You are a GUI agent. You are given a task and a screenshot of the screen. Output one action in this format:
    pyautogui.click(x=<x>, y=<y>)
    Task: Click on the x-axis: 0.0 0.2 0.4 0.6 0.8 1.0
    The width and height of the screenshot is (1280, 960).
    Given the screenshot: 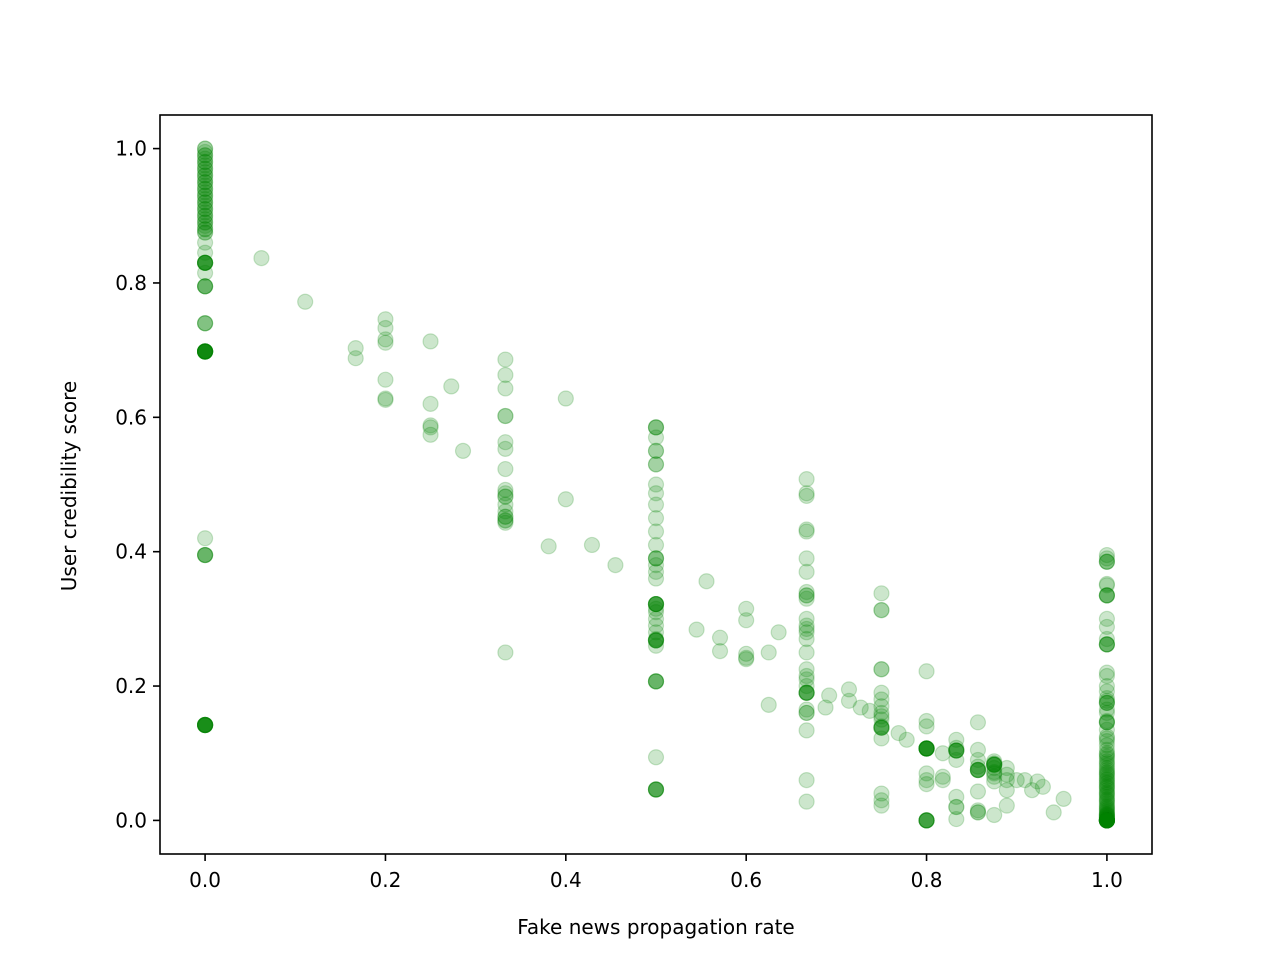 What is the action you would take?
    pyautogui.click(x=656, y=873)
    